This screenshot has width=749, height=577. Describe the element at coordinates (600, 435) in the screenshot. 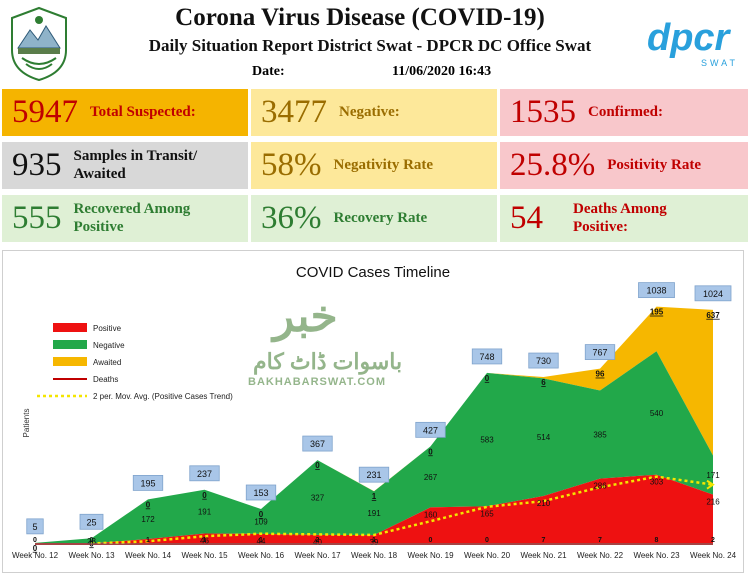

I see `negative-label: 385` at that location.